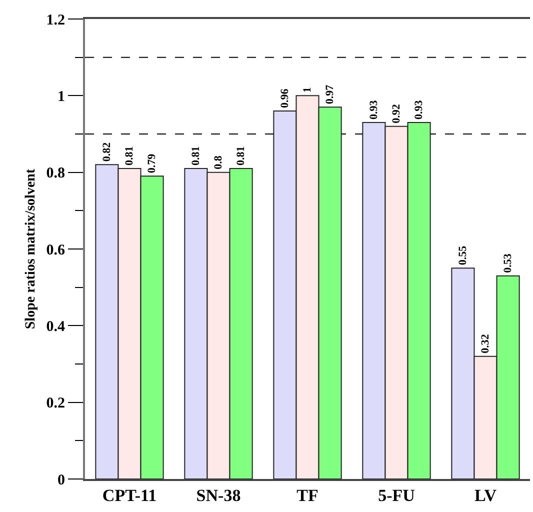  What do you see at coordinates (307, 496) in the screenshot?
I see `x-tick-label: TF` at bounding box center [307, 496].